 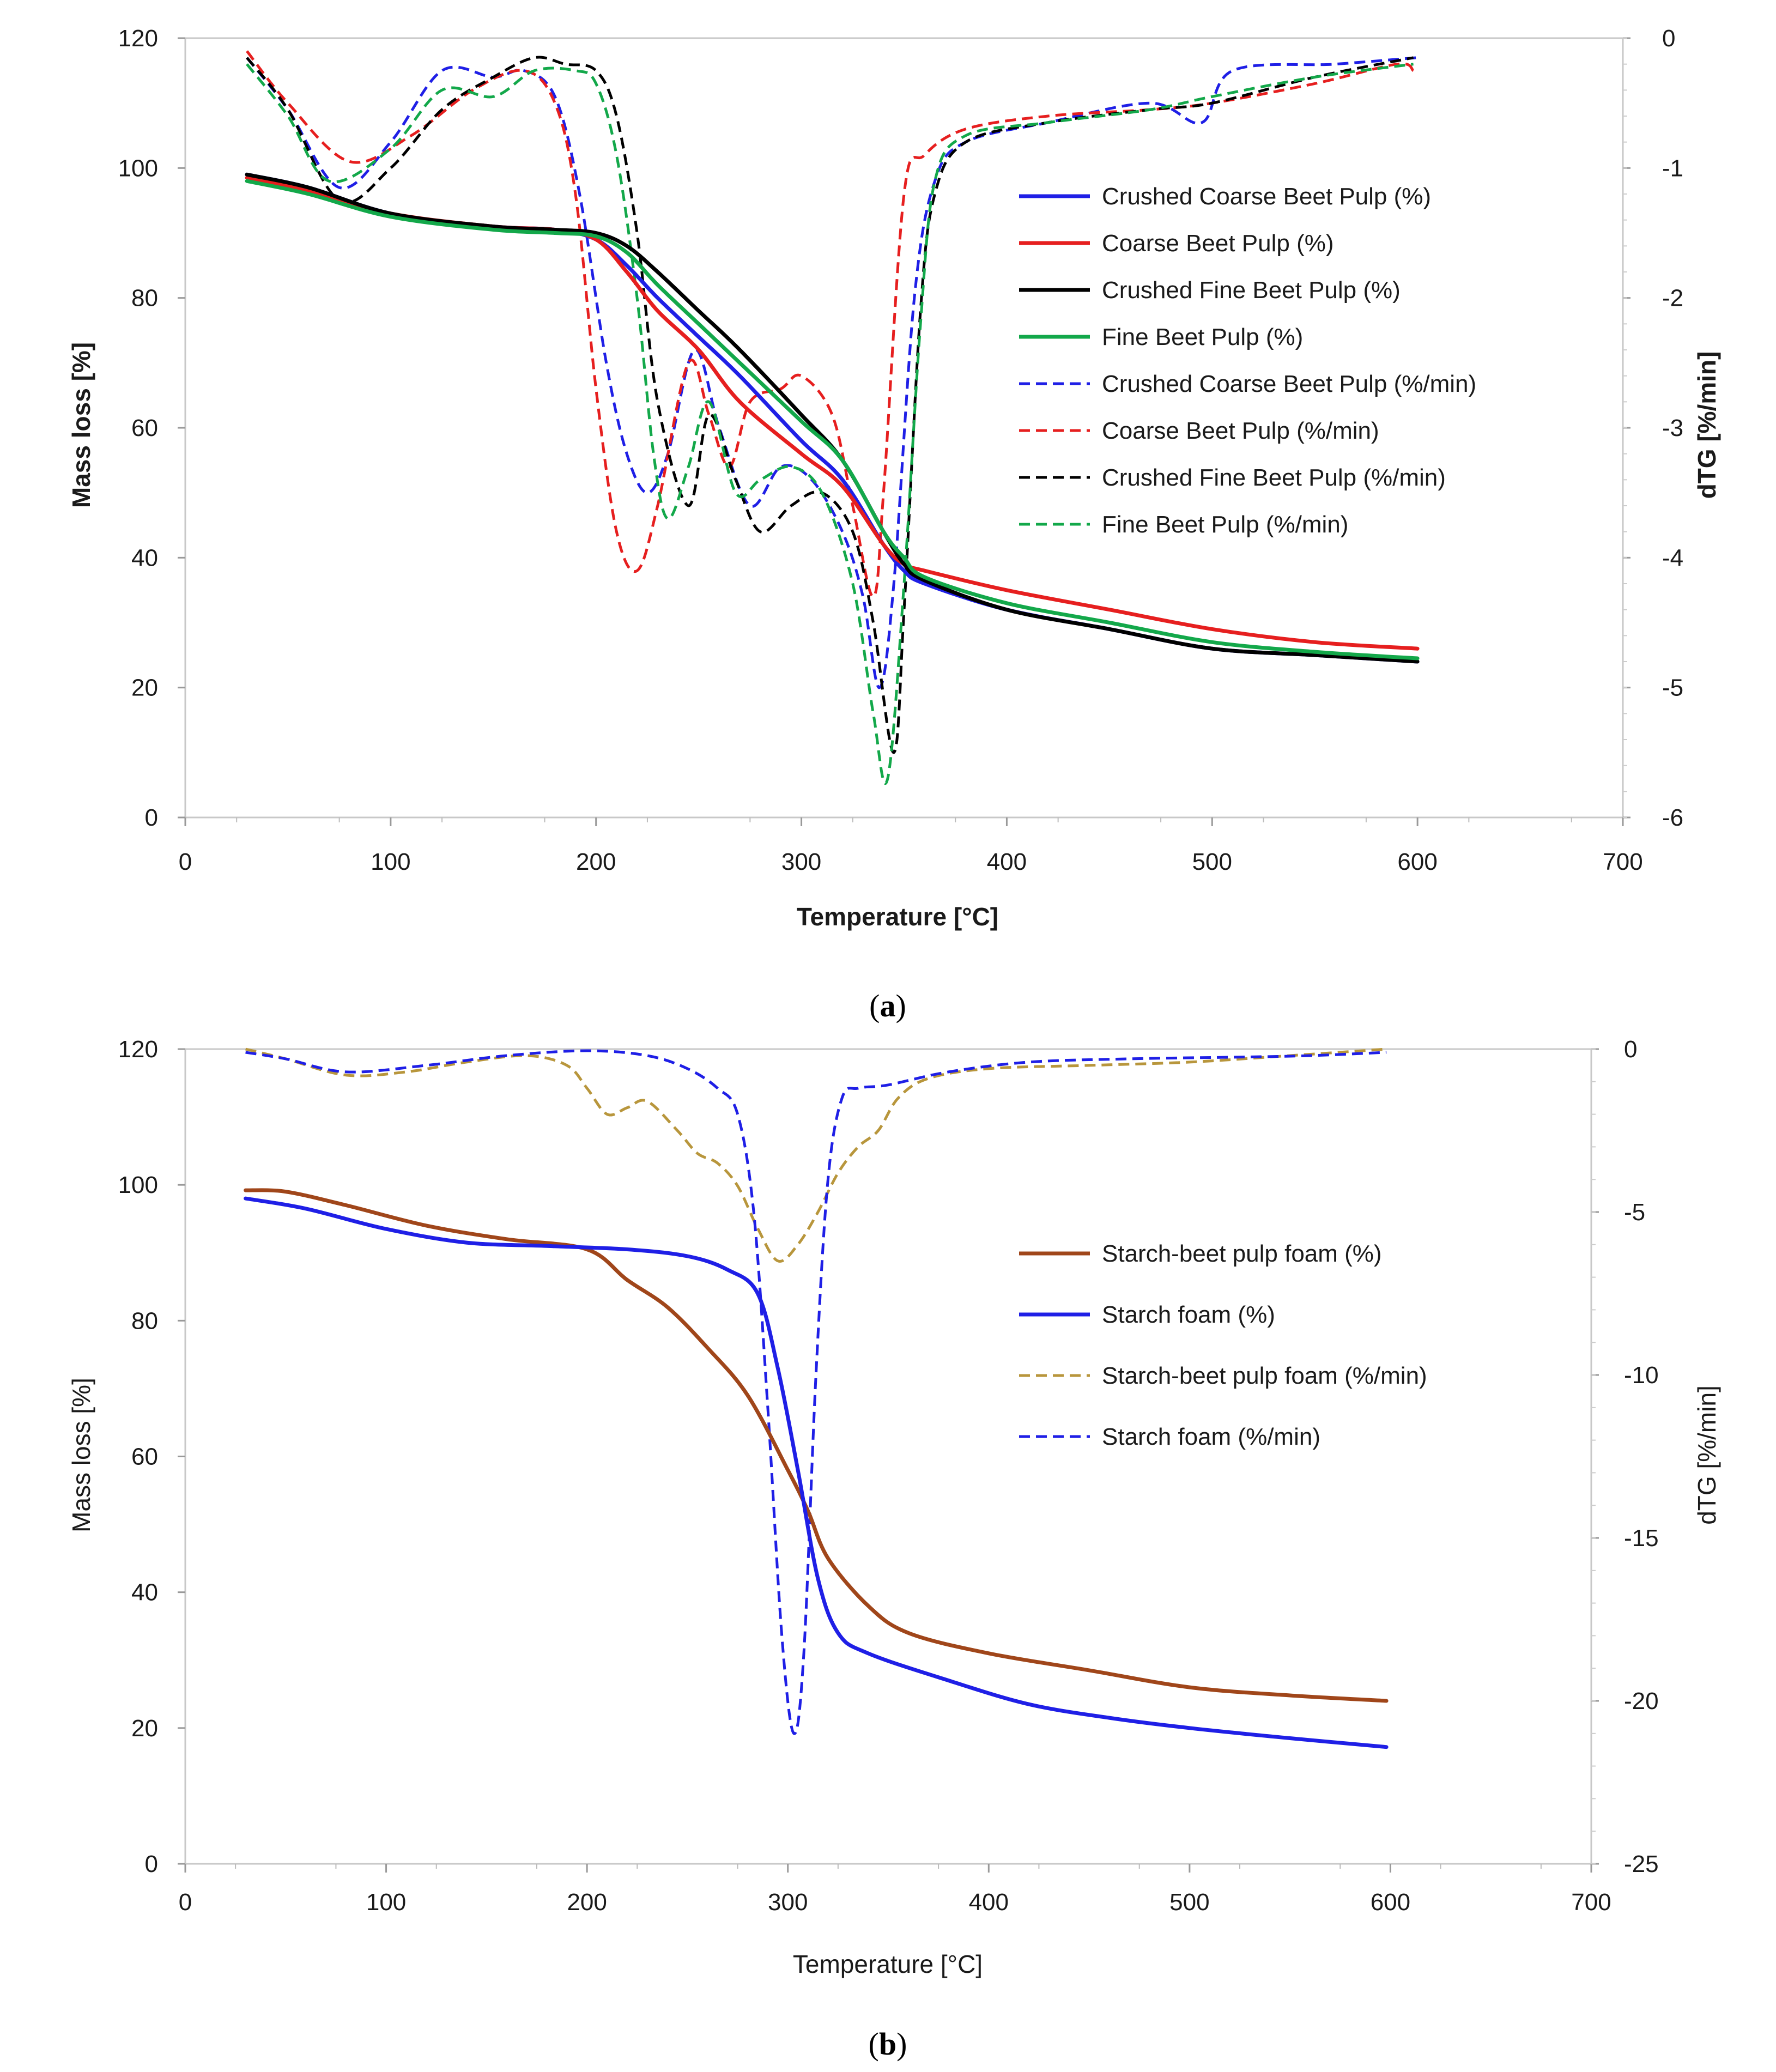 What do you see at coordinates (1417, 862) in the screenshot?
I see `chart-a-x-tick-label: 600` at bounding box center [1417, 862].